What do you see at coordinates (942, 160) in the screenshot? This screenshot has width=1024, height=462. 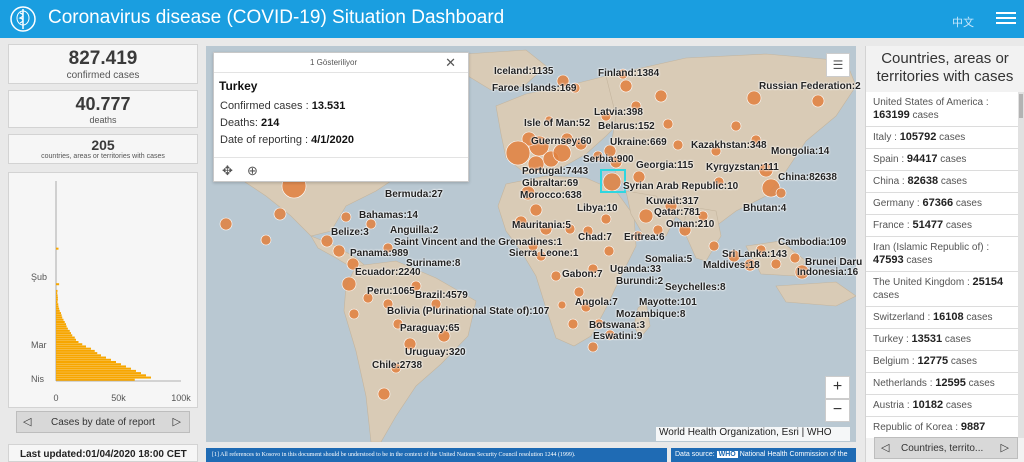 I see `country-list-item: Spain : 94417 cases` at bounding box center [942, 160].